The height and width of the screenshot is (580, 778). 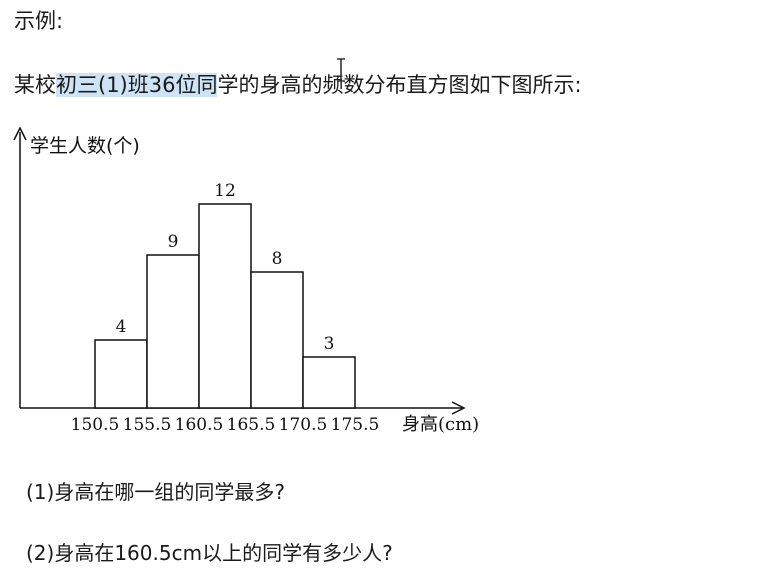 I want to click on x-axis-arrow-icon, so click(x=458, y=408).